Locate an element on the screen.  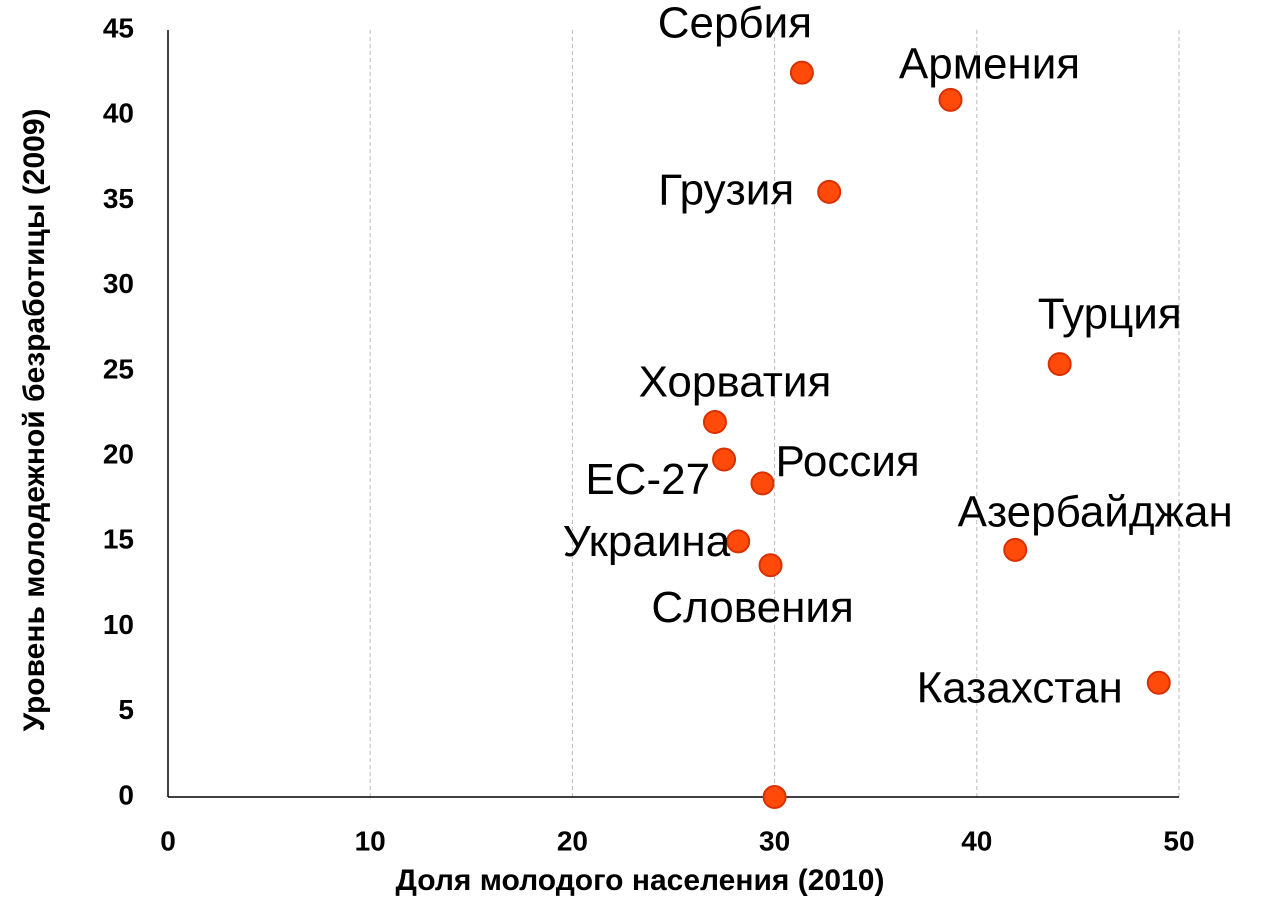
y-tick-label: 45 is located at coordinates (118, 27).